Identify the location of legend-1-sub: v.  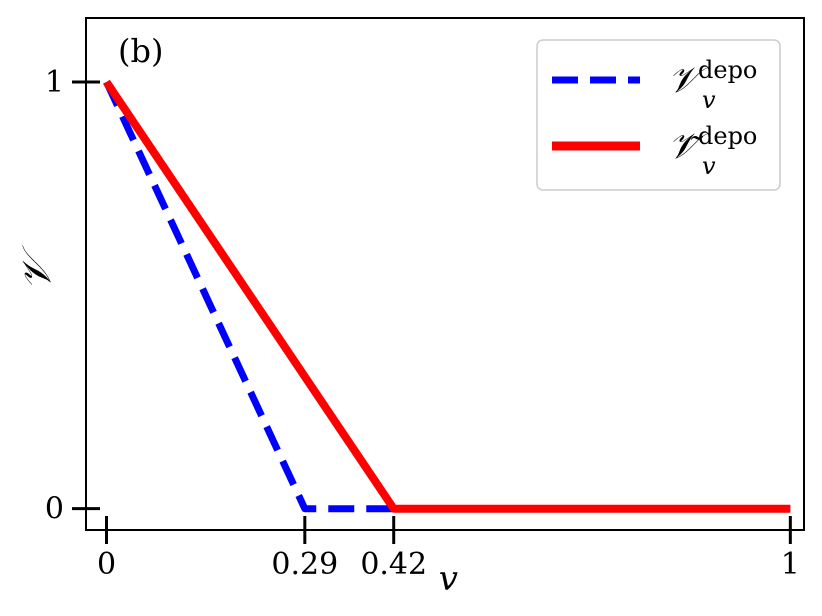
(709, 166).